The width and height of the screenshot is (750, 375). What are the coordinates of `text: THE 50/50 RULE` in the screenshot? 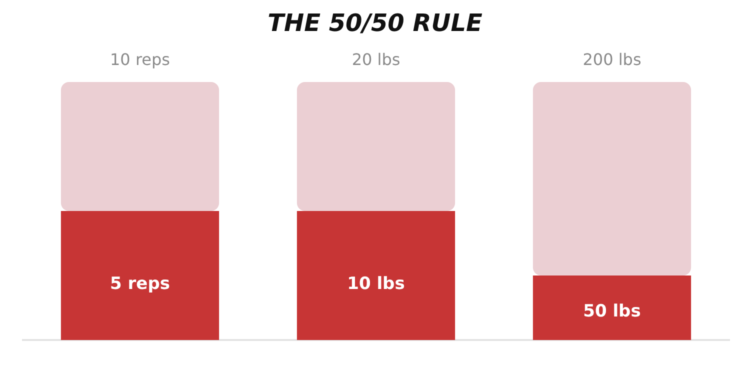 It's located at (375, 23).